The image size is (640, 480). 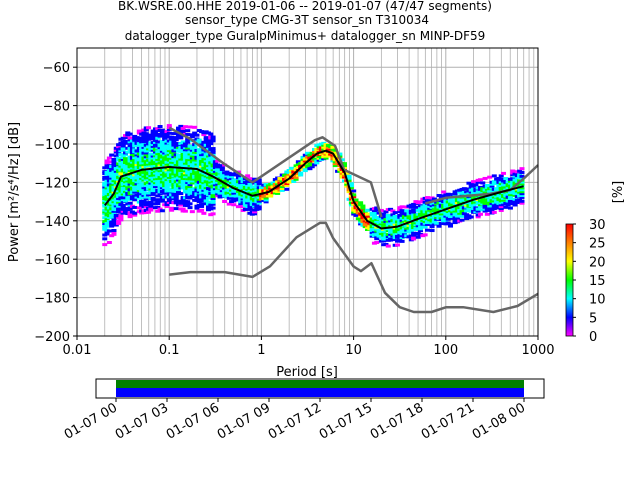 I want to click on colorbar-tick-label: 20, so click(x=597, y=262).